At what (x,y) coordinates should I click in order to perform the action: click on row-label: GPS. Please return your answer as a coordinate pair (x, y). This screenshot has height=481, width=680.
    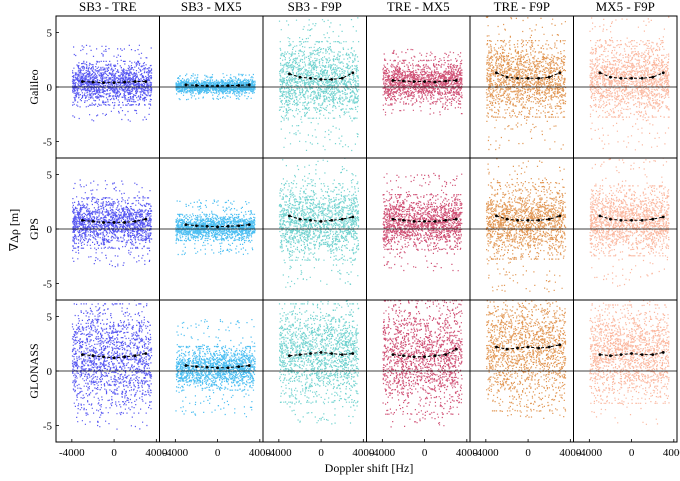
    Looking at the image, I should click on (34, 229).